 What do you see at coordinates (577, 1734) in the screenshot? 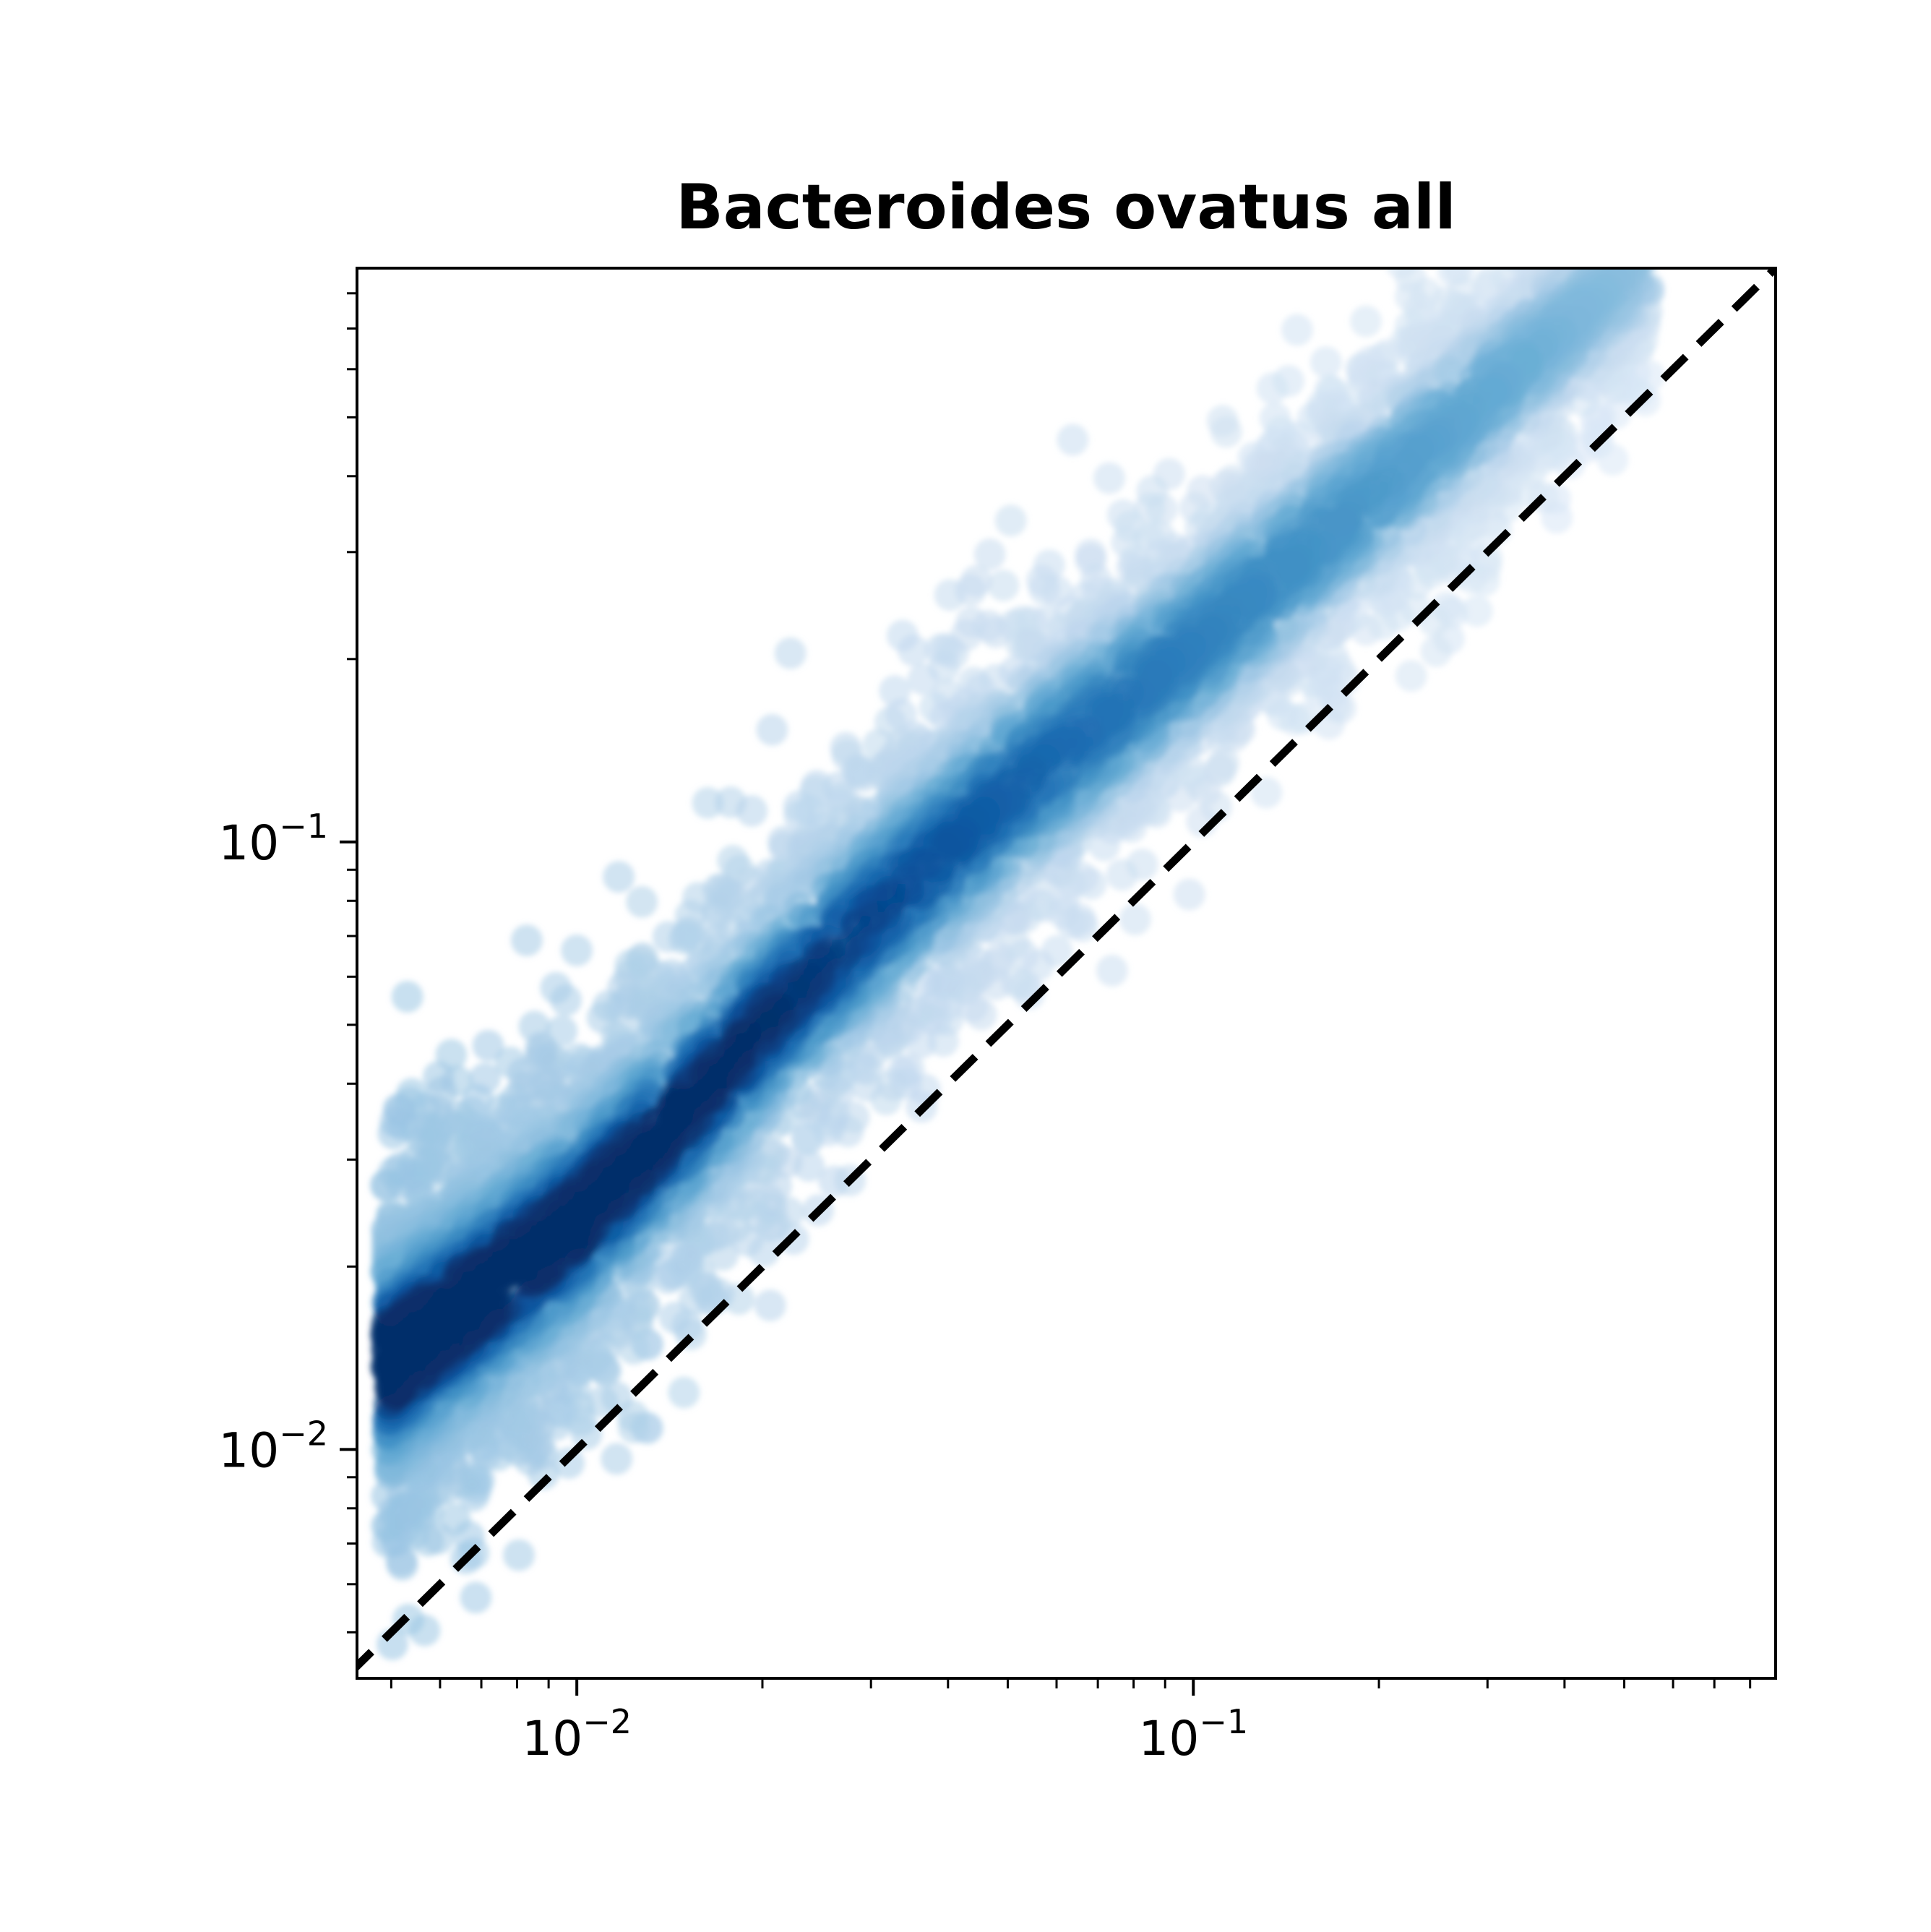
I see `x-tick-label: 10⁻²` at bounding box center [577, 1734].